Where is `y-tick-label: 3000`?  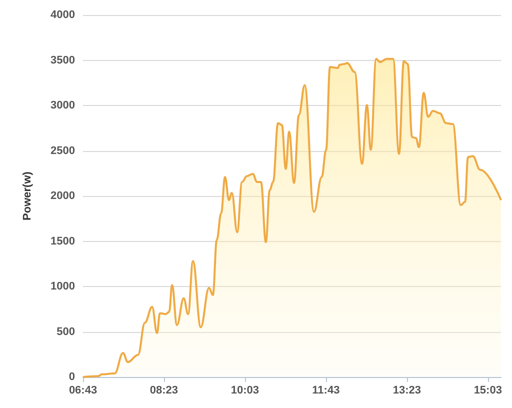 y-tick-label: 3000 is located at coordinates (62, 106).